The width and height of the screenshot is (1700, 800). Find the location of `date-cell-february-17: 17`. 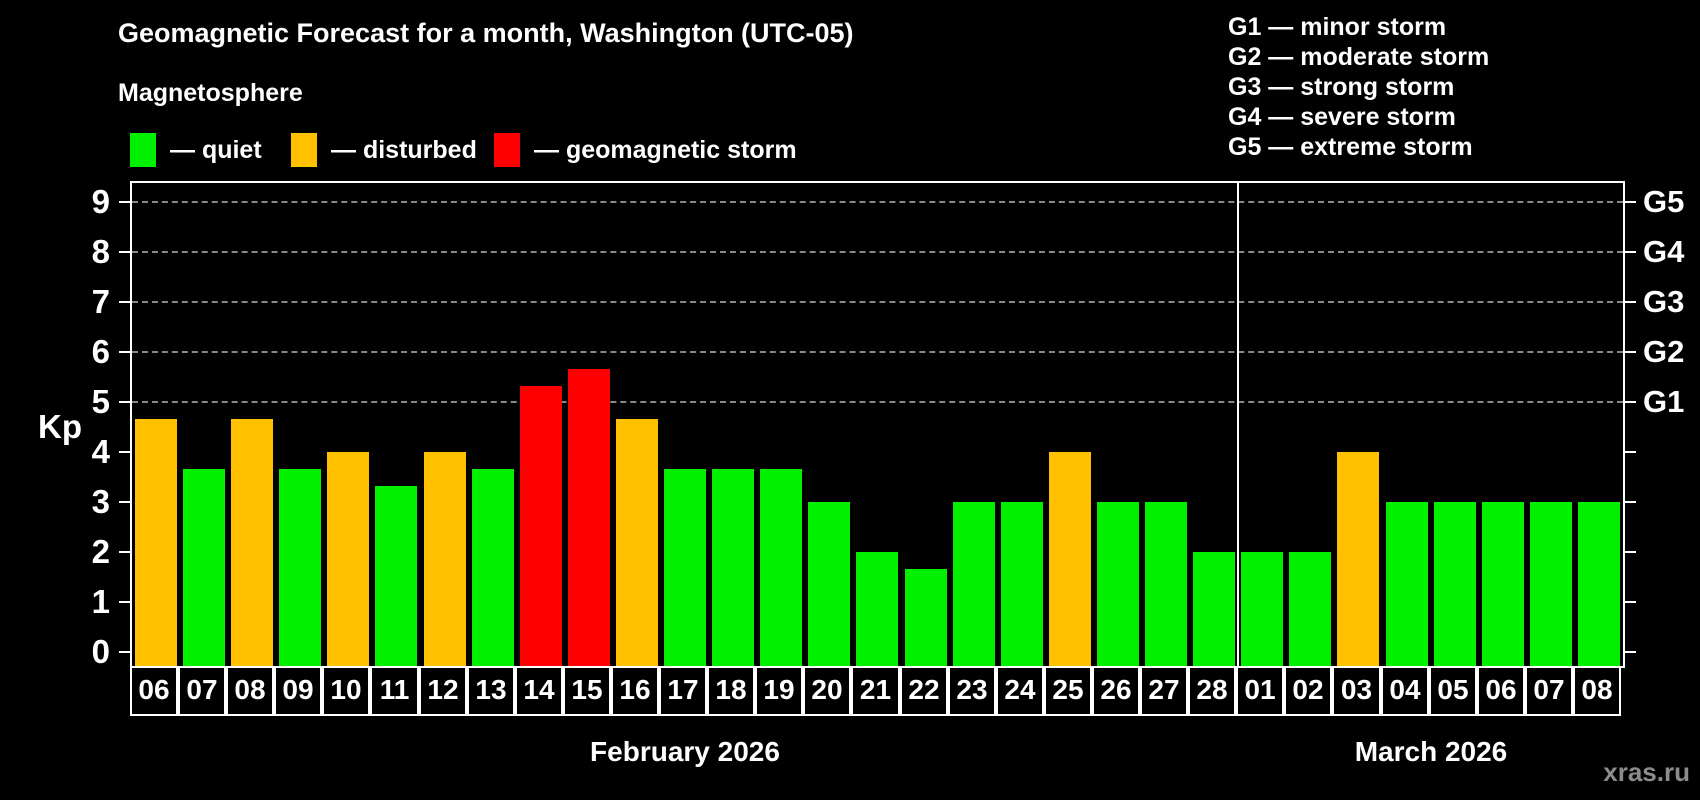

date-cell-february-17: 17 is located at coordinates (683, 691).